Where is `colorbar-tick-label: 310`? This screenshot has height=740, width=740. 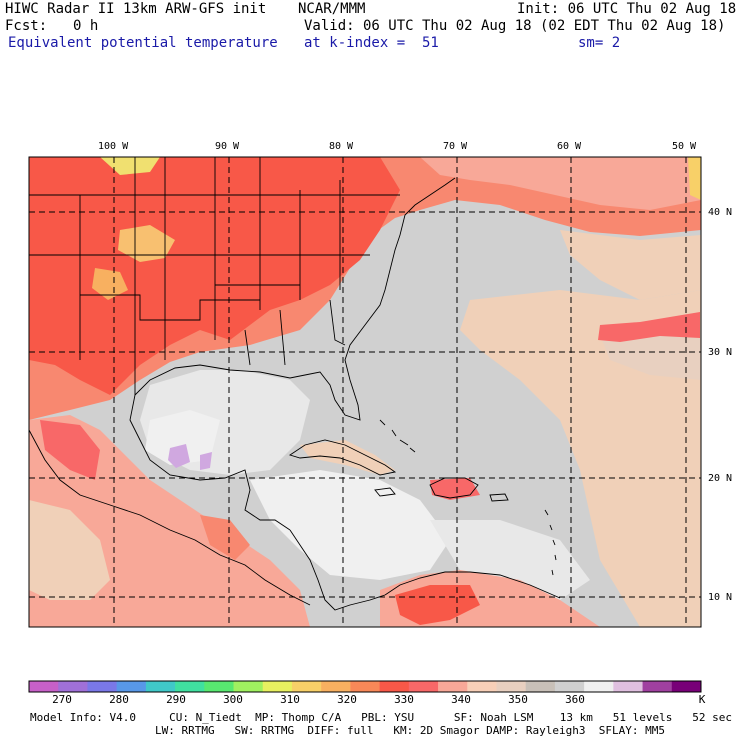
colorbar-tick-label: 310 is located at coordinates (290, 699).